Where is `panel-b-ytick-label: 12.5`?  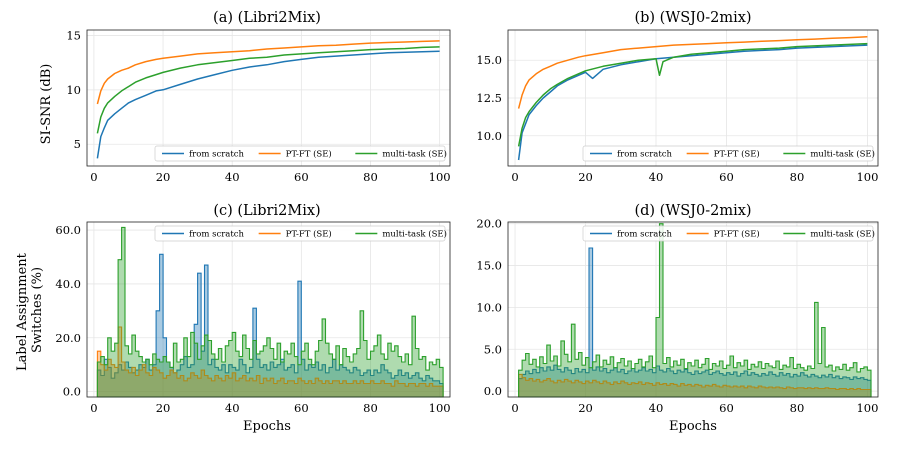
panel-b-ytick-label: 12.5 is located at coordinates (489, 98).